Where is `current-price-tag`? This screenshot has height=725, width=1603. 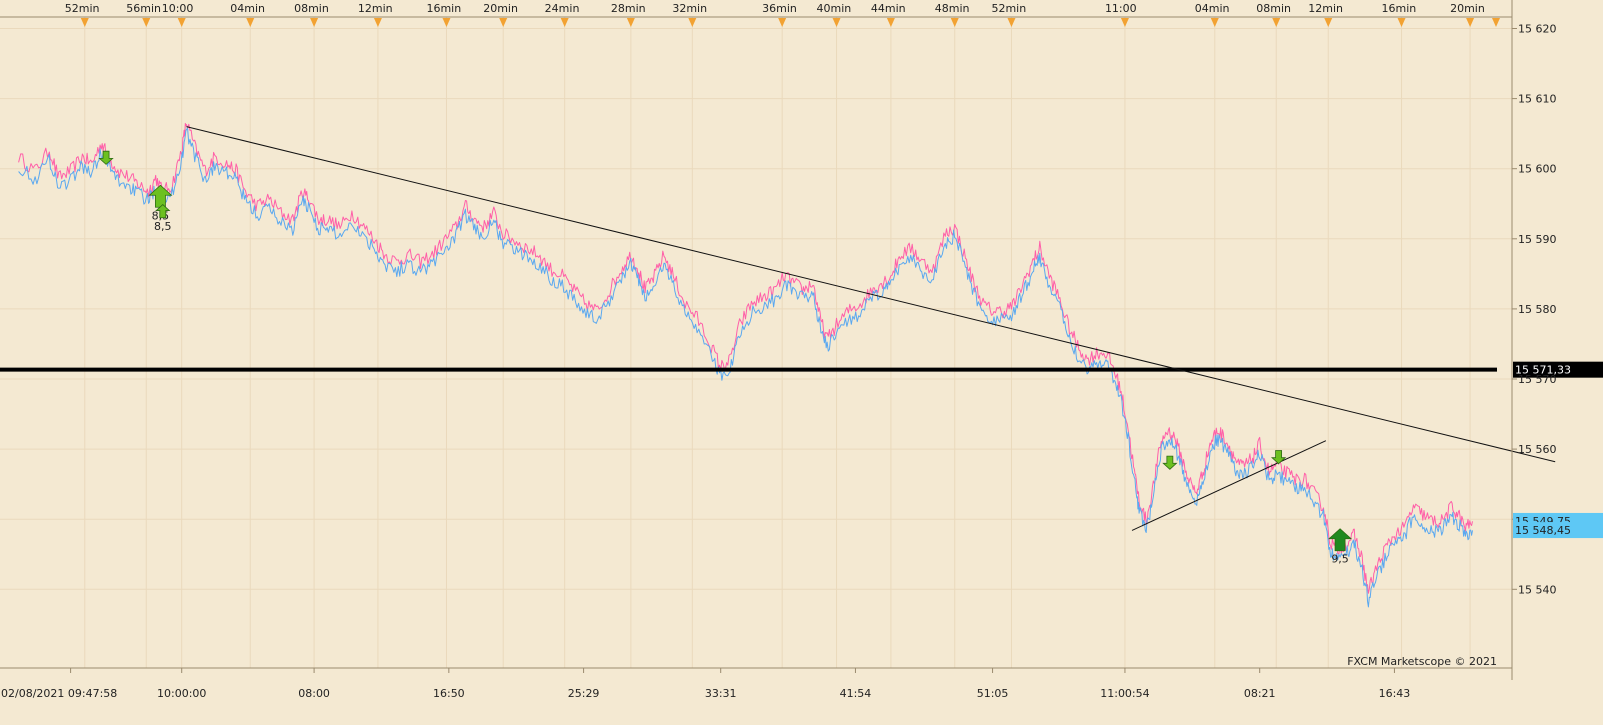
current-price-tag is located at coordinates (1558, 530).